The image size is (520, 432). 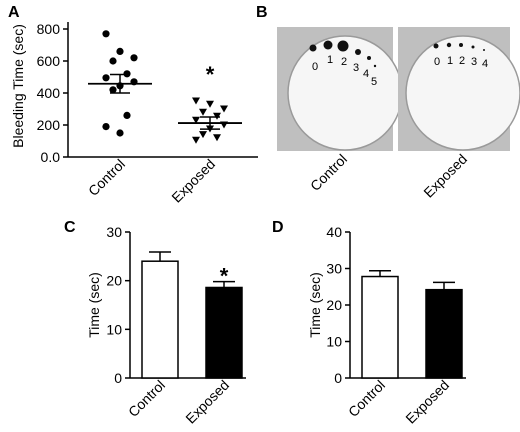 What do you see at coordinates (210, 74) in the screenshot?
I see `chart-a-significance-marker: *` at bounding box center [210, 74].